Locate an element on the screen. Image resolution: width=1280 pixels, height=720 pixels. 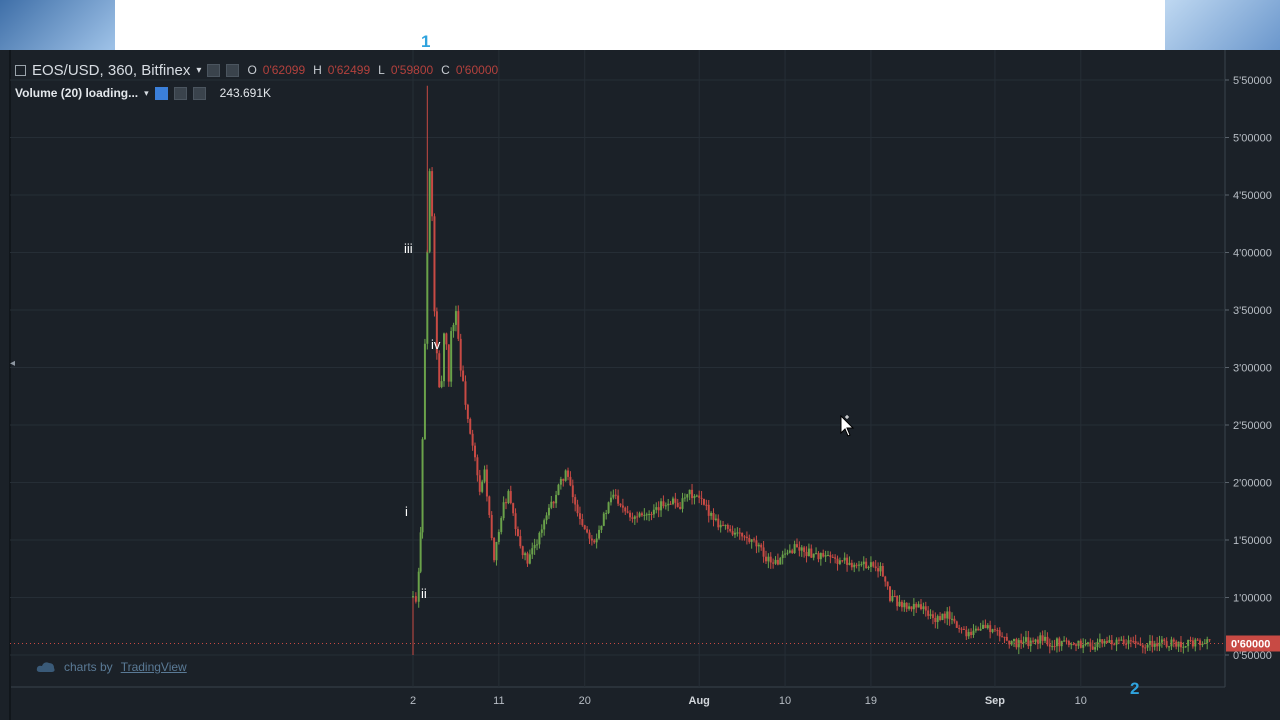
y-tick-label: 0'50000 is located at coordinates (1252, 656).